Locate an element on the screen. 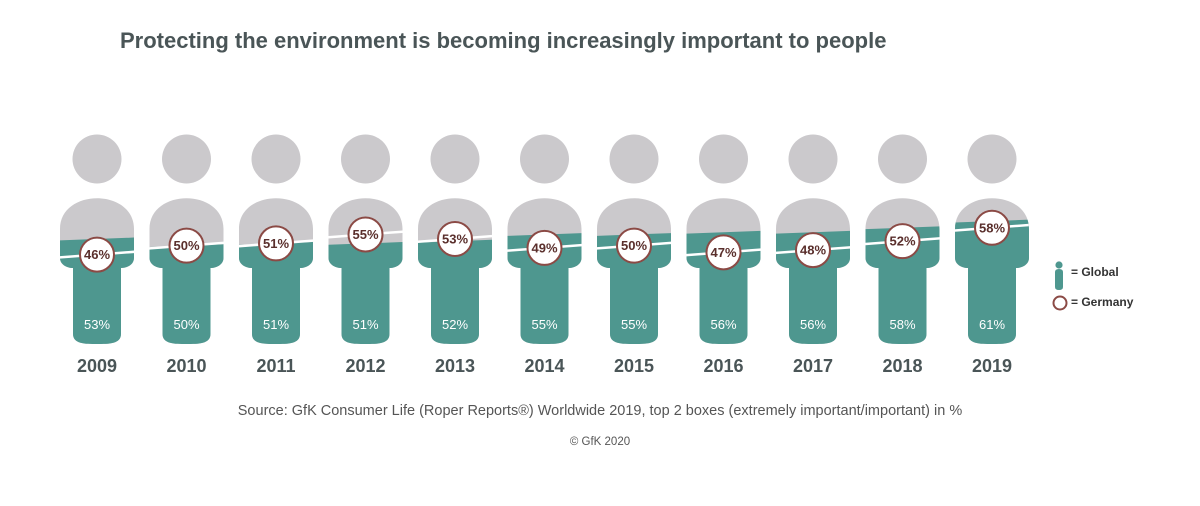 Image resolution: width=1200 pixels, height=506 pixels. global-fill-2011 is located at coordinates (276, 292).